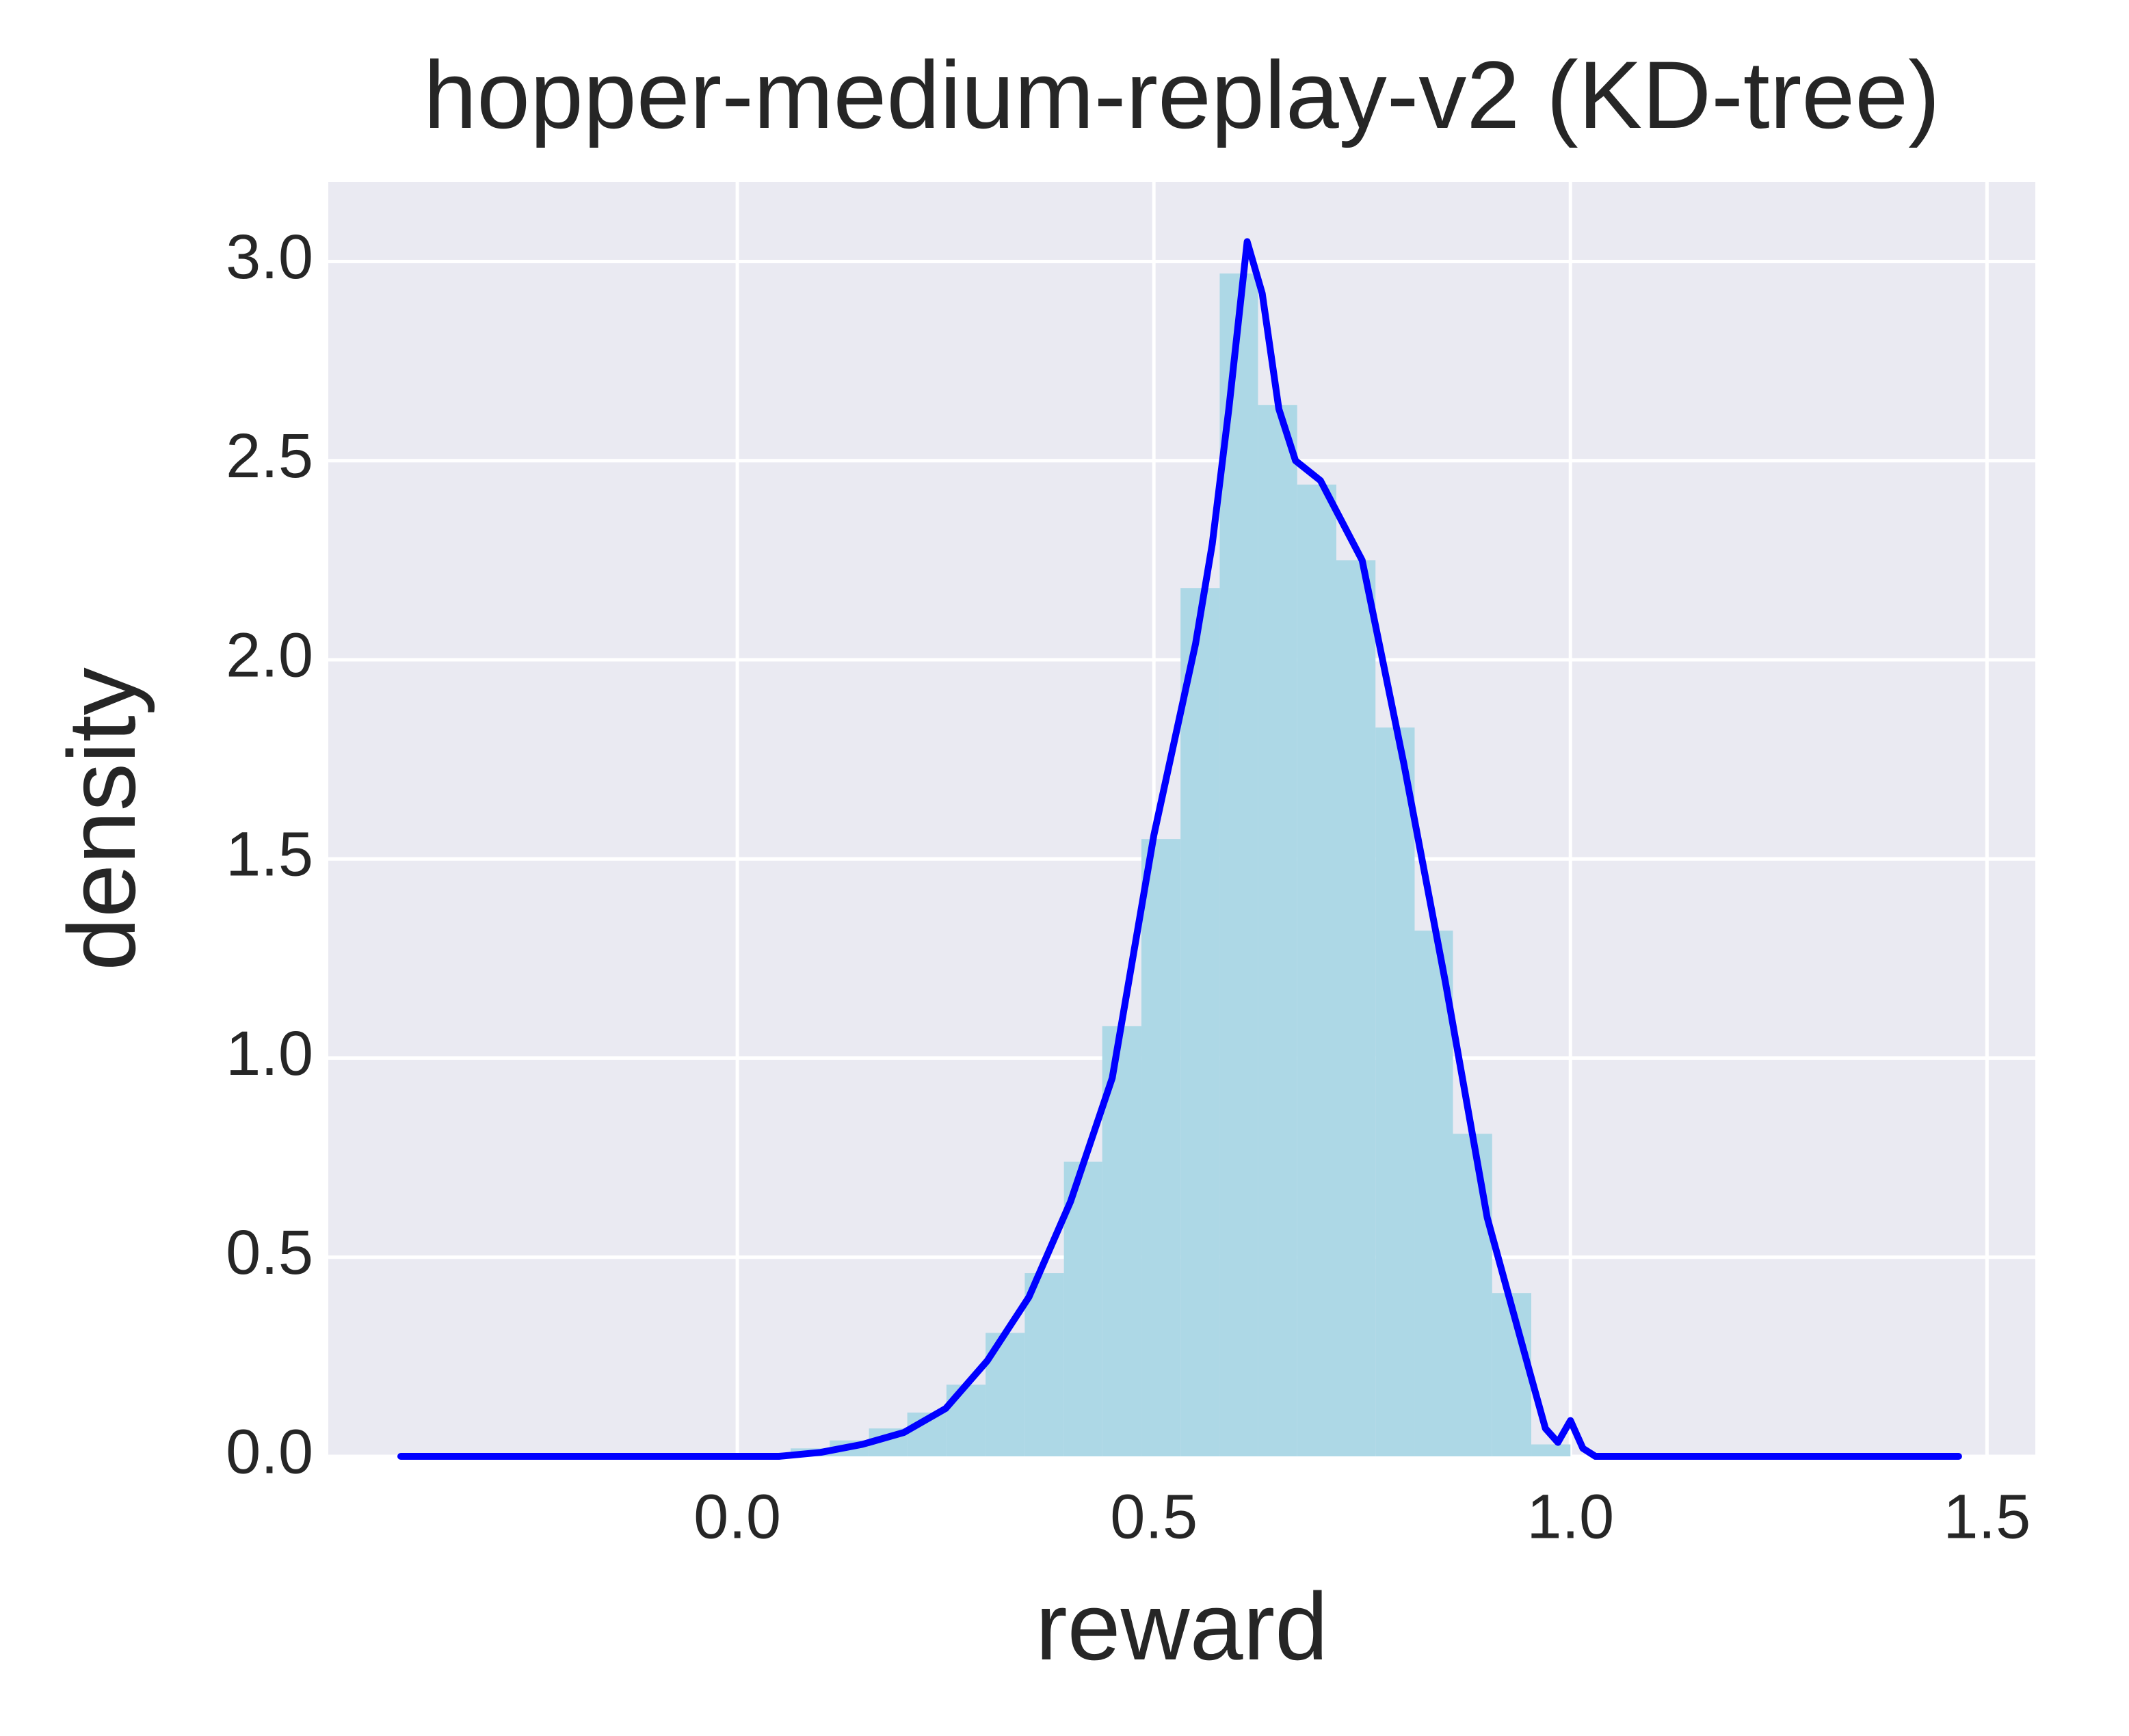  What do you see at coordinates (269, 1054) in the screenshot?
I see `y-tick-label: 1.0` at bounding box center [269, 1054].